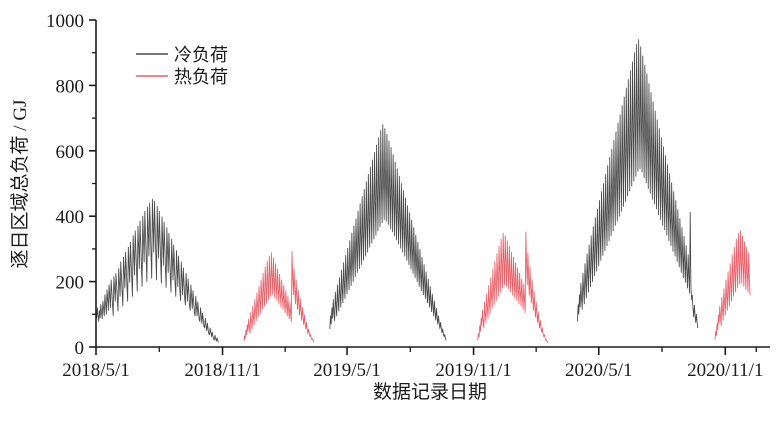 The width and height of the screenshot is (776, 425). What do you see at coordinates (70, 86) in the screenshot?
I see `y-tick-label: 800` at bounding box center [70, 86].